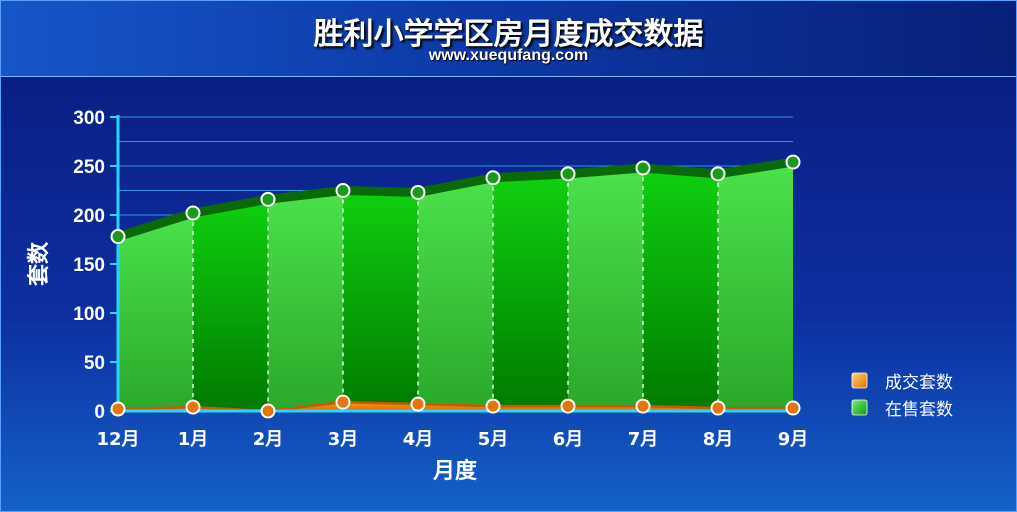  What do you see at coordinates (94, 363) in the screenshot?
I see `y-tick-label: 50` at bounding box center [94, 363].